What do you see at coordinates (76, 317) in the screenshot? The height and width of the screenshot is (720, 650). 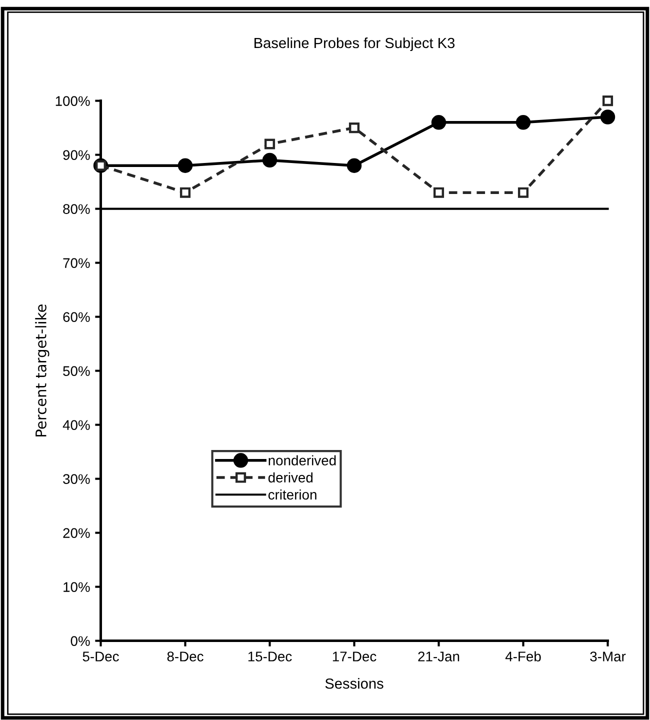 I see `y-tick-label: 60%` at bounding box center [76, 317].